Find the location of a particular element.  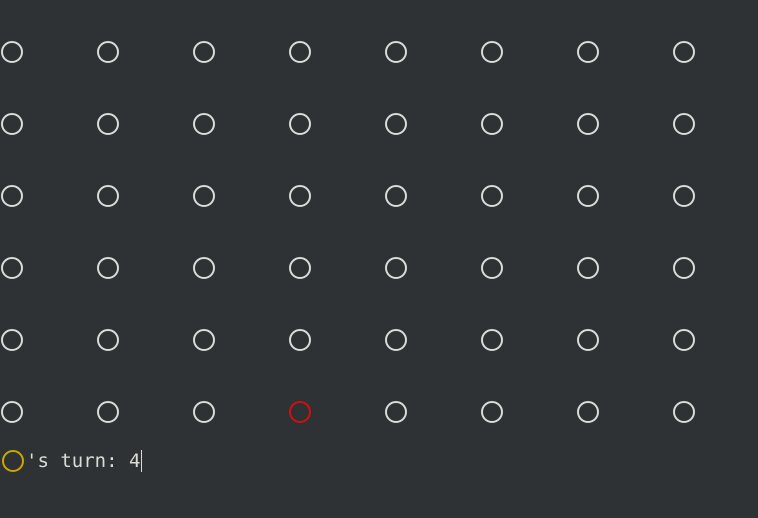

column-input: 4 is located at coordinates (134, 461).